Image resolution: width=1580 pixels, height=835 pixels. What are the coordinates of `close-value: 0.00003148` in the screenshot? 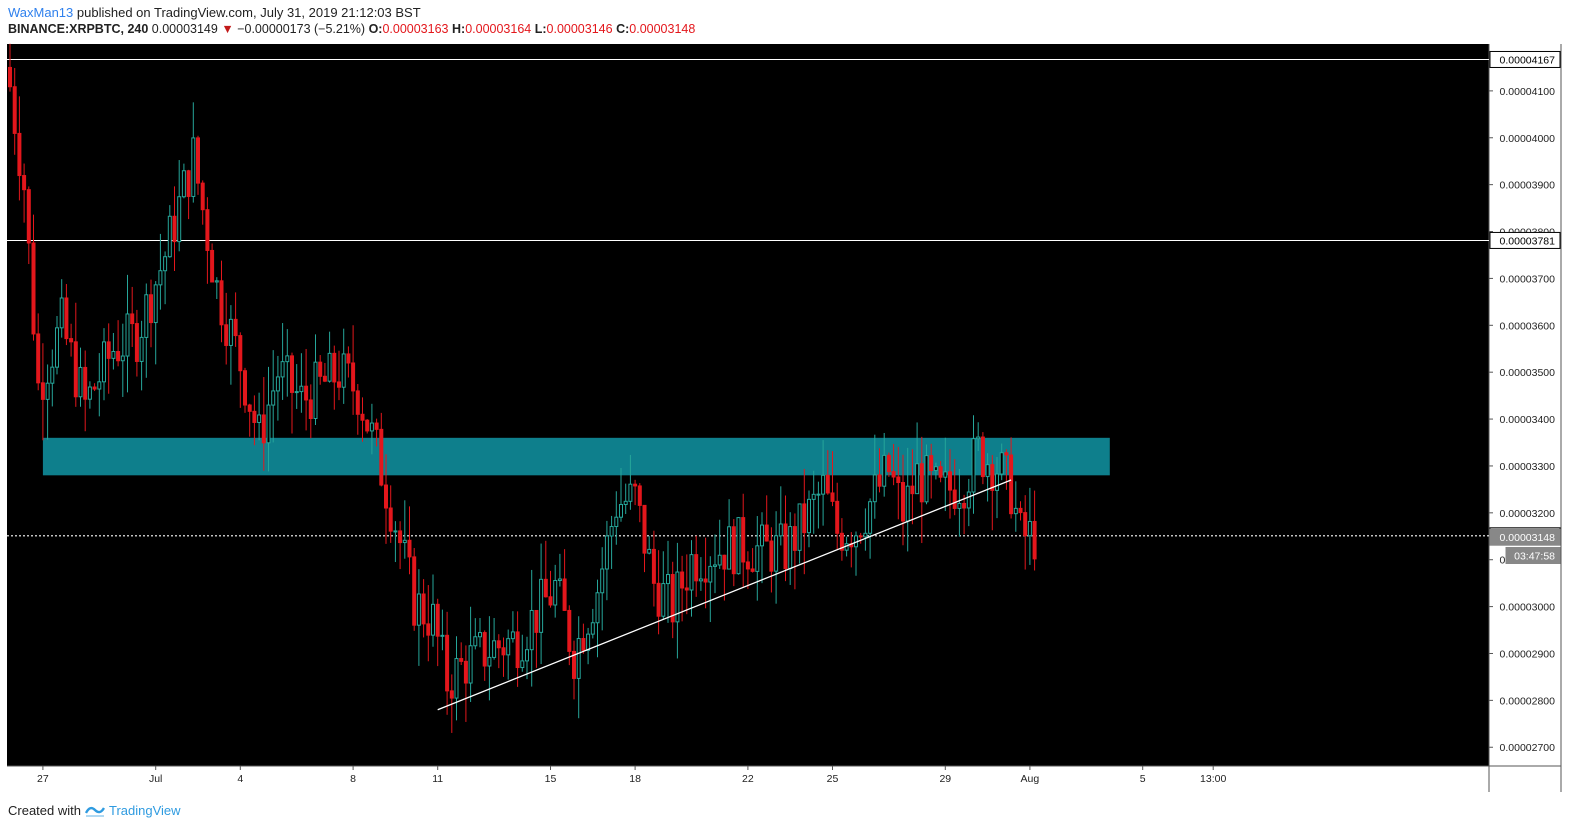 It's located at (662, 29).